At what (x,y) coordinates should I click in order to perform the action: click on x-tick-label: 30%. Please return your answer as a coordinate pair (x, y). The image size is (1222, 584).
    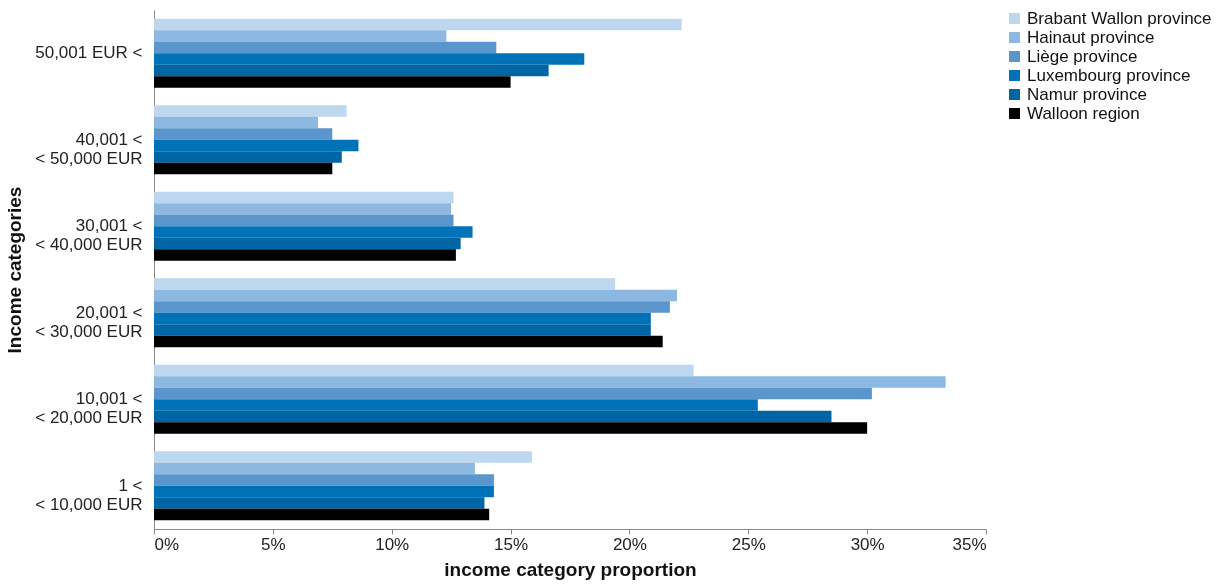
    Looking at the image, I should click on (867, 544).